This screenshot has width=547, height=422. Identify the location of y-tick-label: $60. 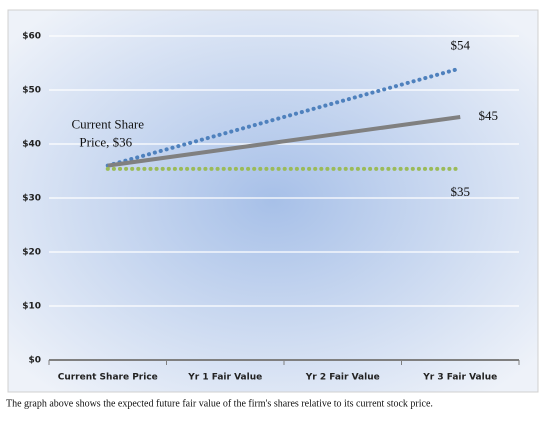
(31, 37).